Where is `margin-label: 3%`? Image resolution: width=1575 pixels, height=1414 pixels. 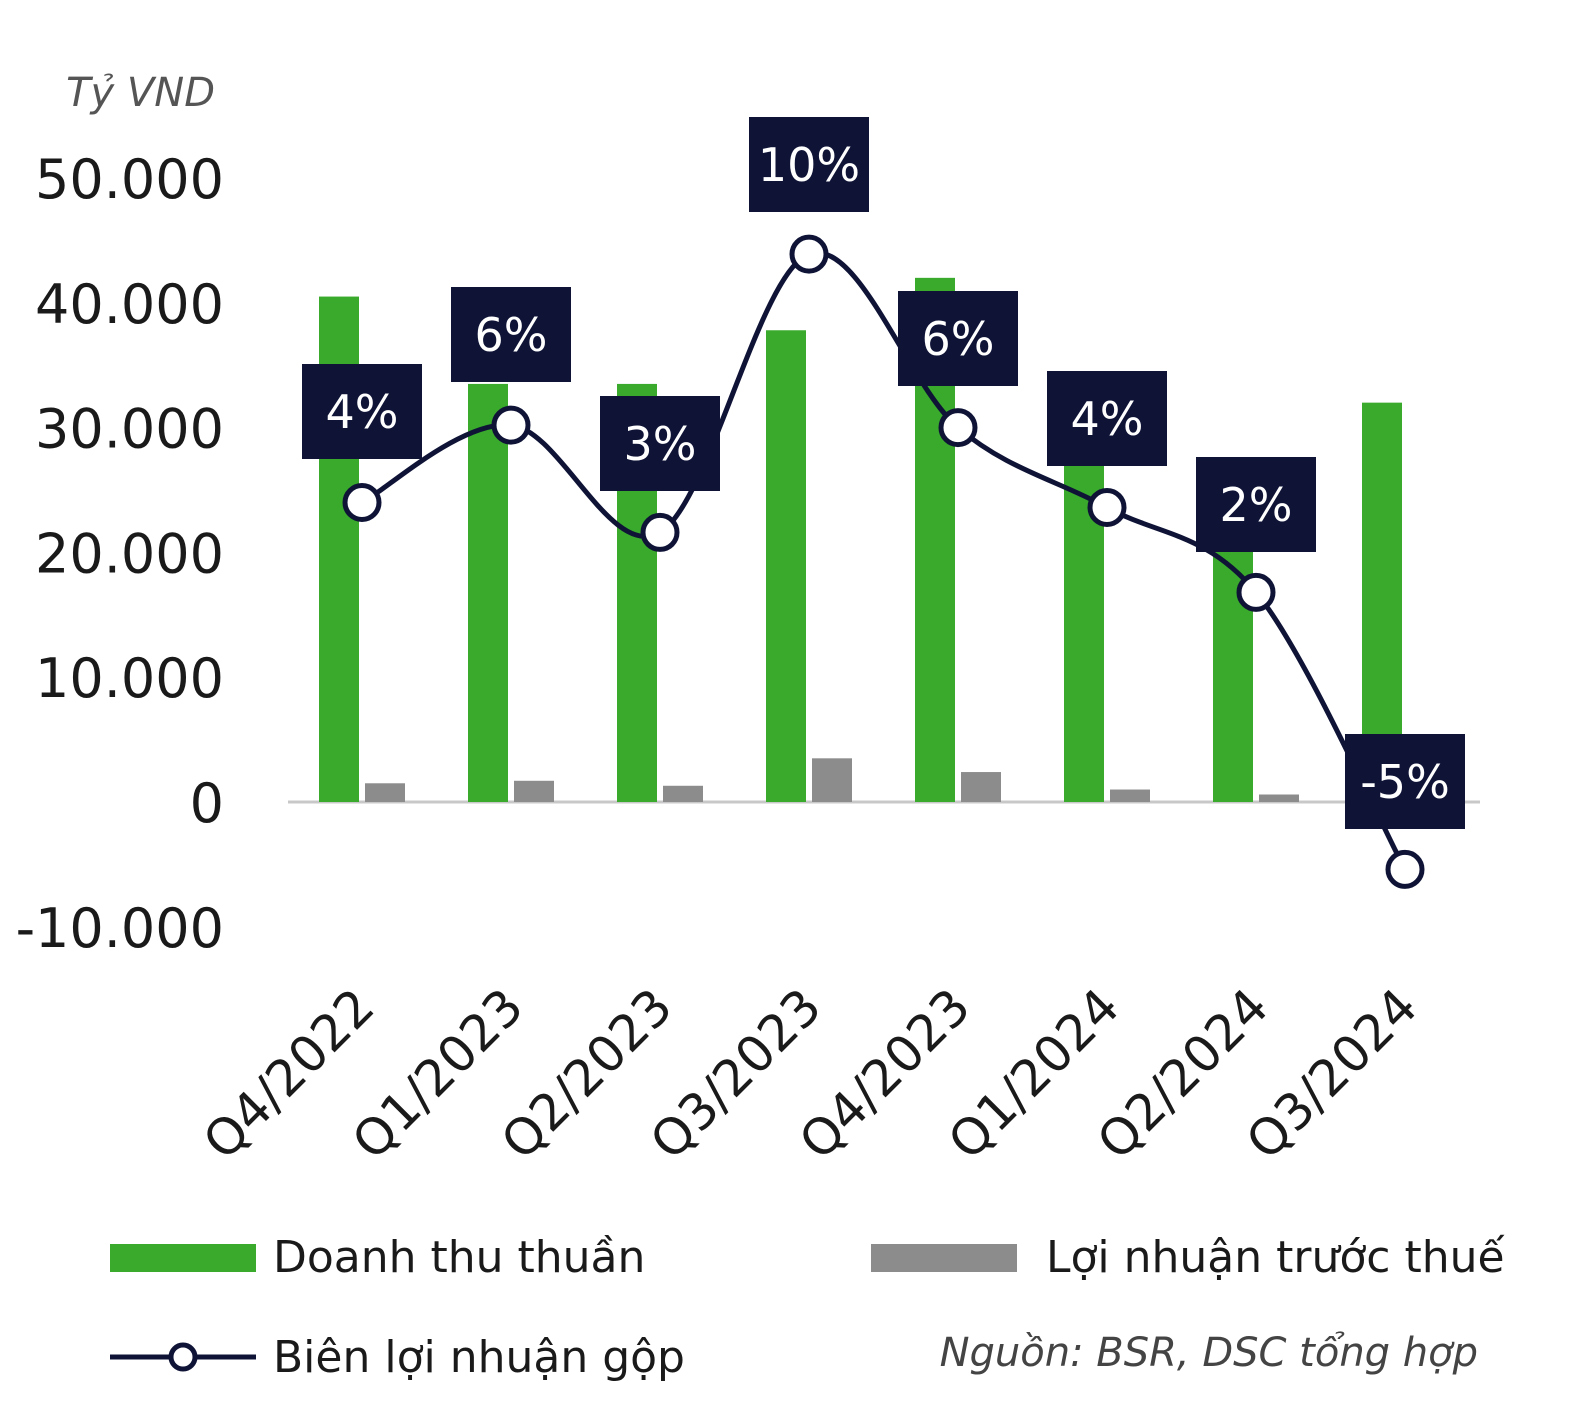
margin-label: 3% is located at coordinates (660, 444).